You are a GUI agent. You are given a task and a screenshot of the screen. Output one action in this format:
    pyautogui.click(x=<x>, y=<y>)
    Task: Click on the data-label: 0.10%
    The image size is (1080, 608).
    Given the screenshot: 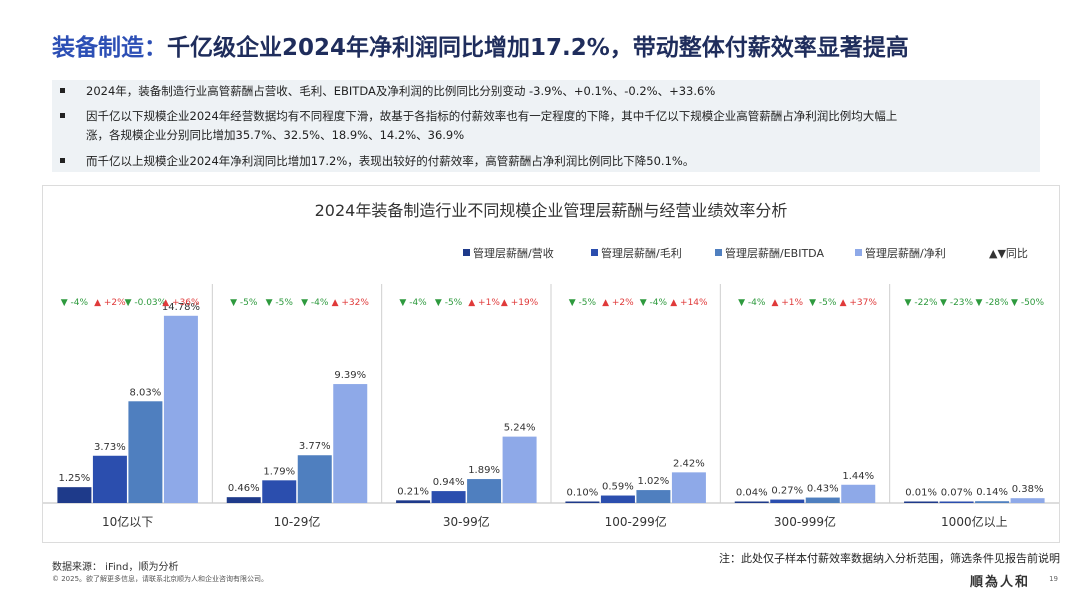 What is the action you would take?
    pyautogui.click(x=583, y=493)
    